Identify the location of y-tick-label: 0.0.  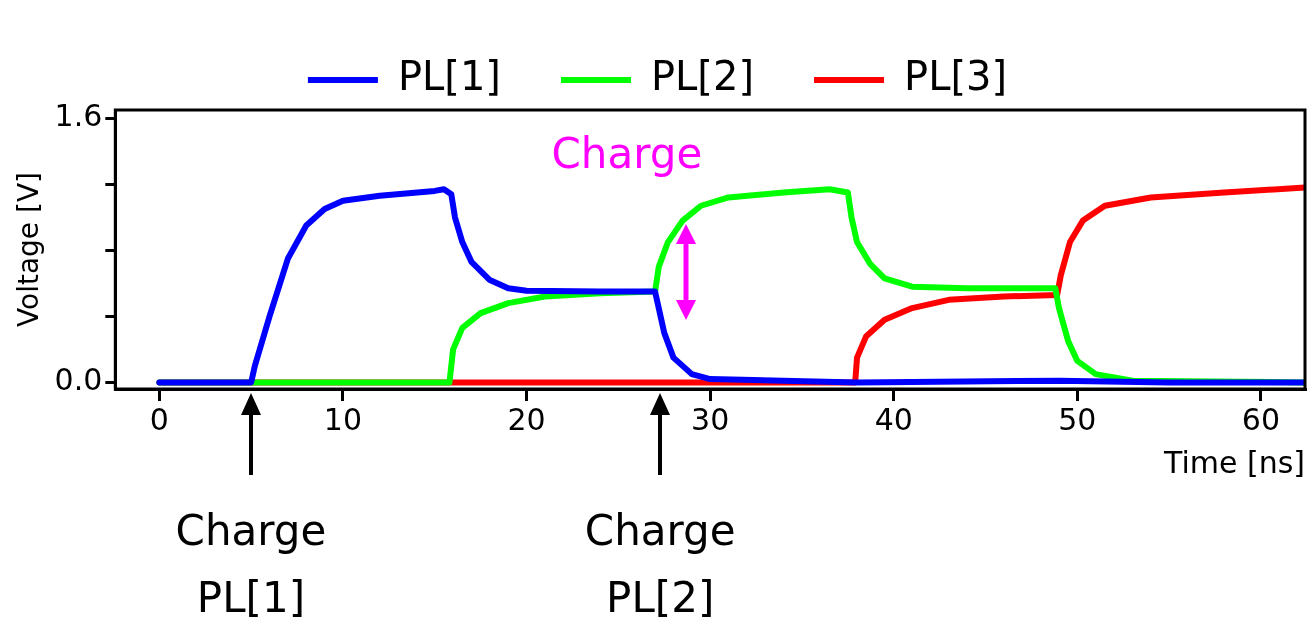
(78, 380).